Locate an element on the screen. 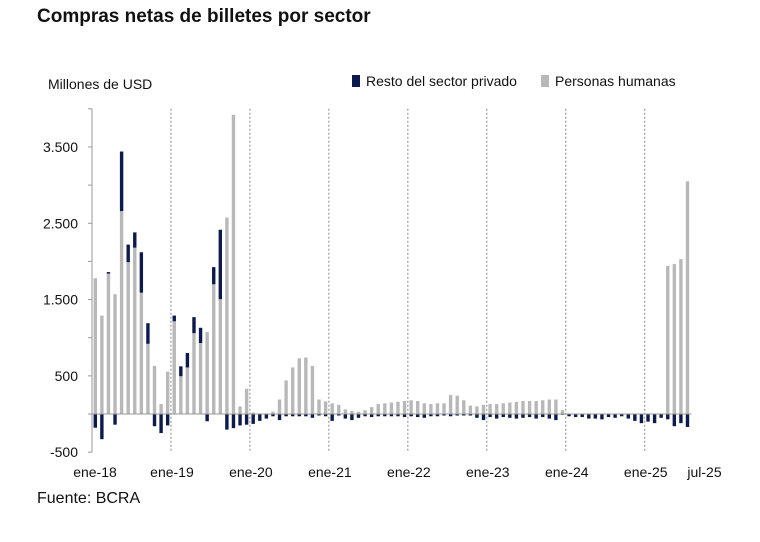 This screenshot has width=760, height=542. y-tick-label: 1.500 is located at coordinates (60, 300).